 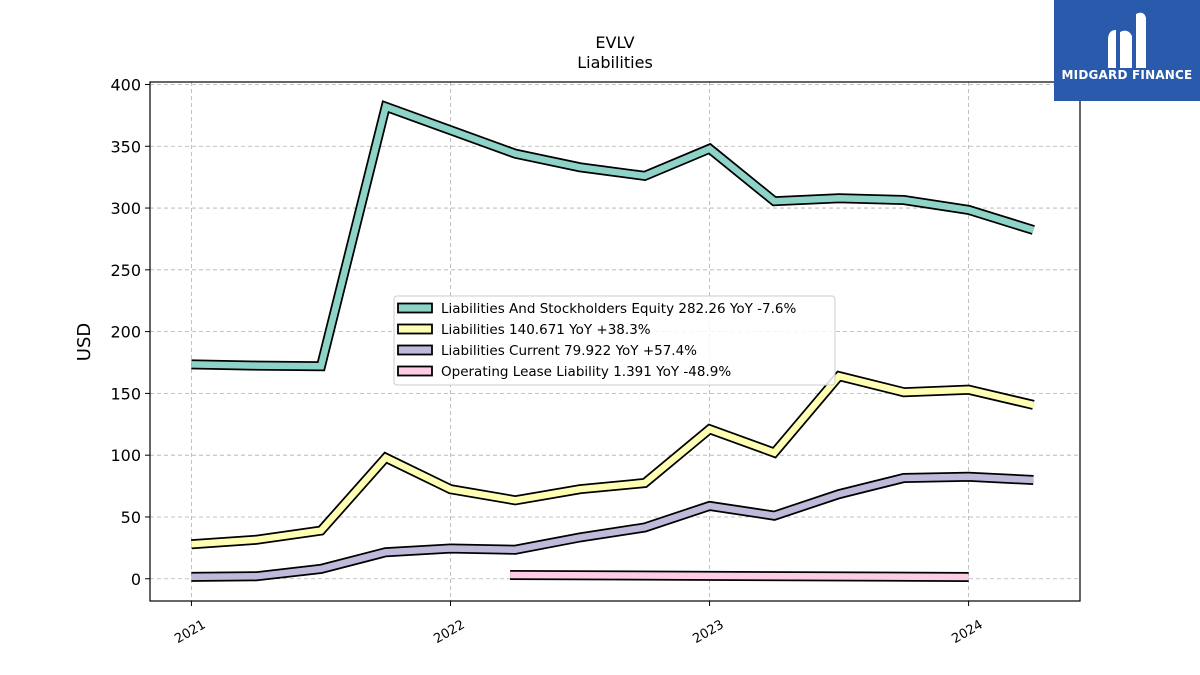 I want to click on y-tick-label: 350, so click(x=125, y=146).